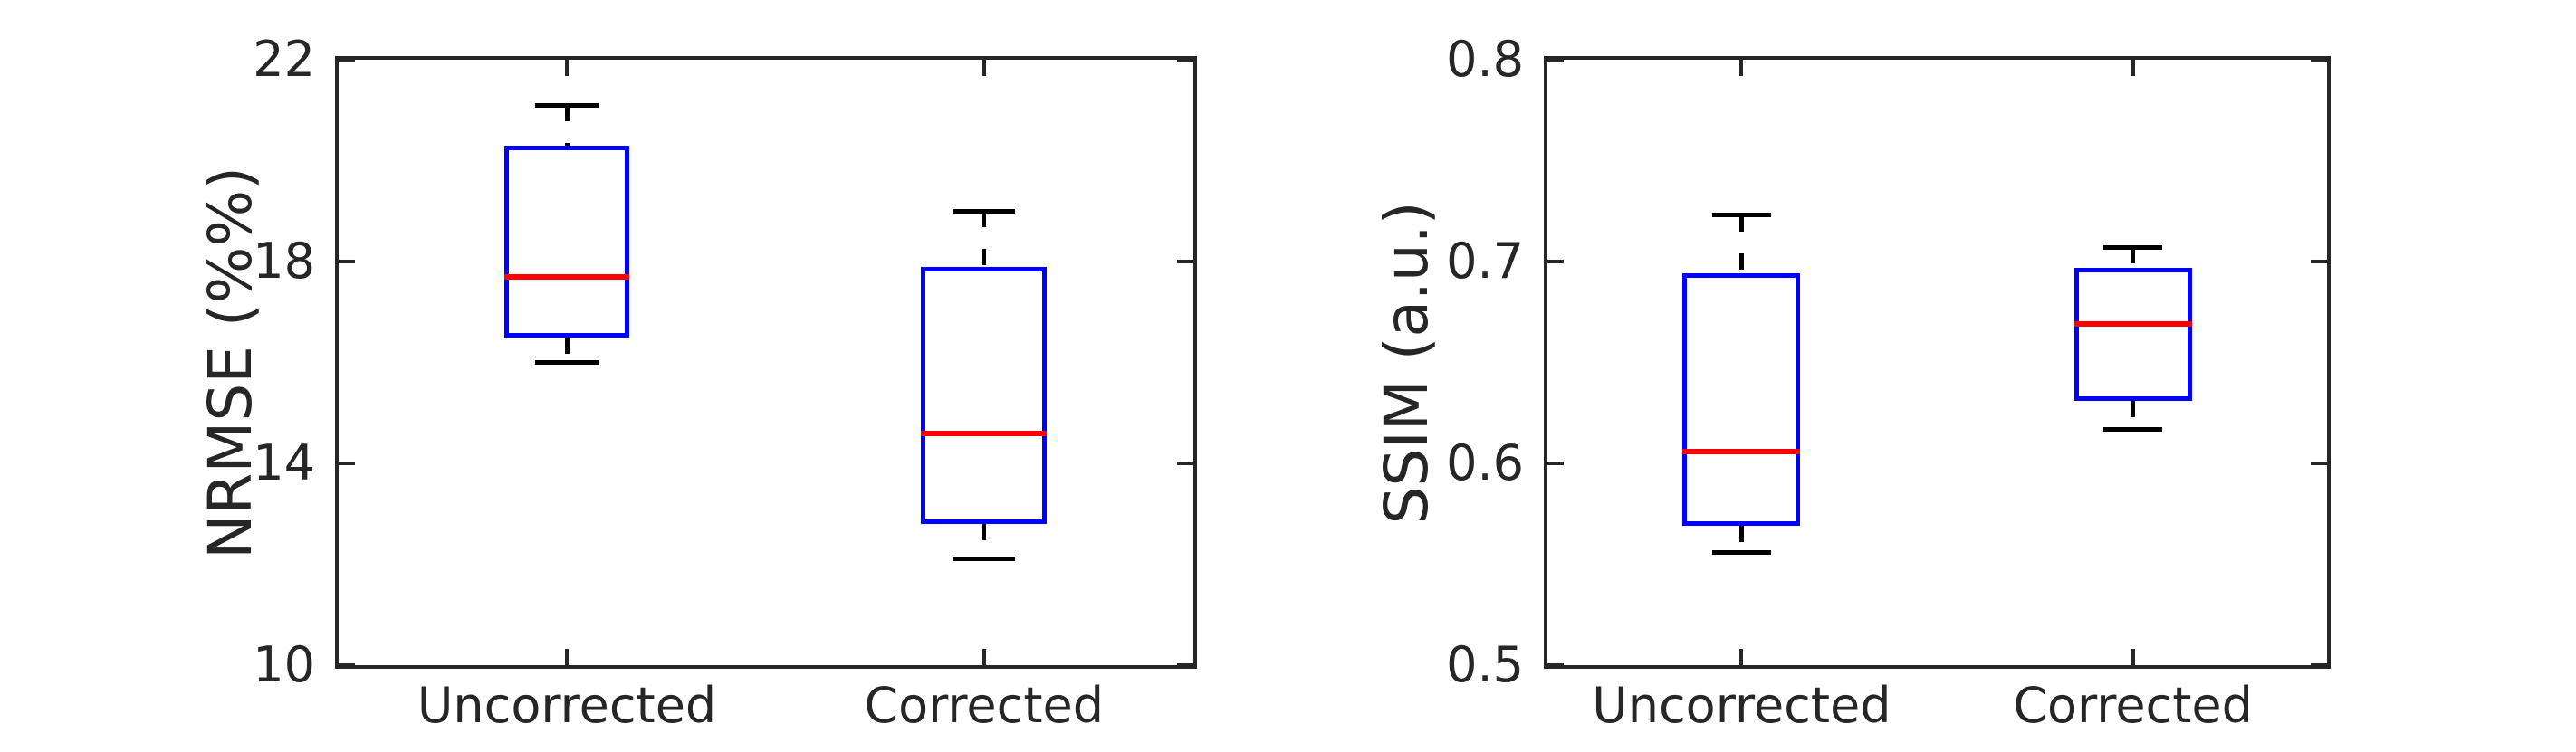 This screenshot has height=752, width=2576. Describe the element at coordinates (1485, 262) in the screenshot. I see `y-tick-label: 0.7` at that location.